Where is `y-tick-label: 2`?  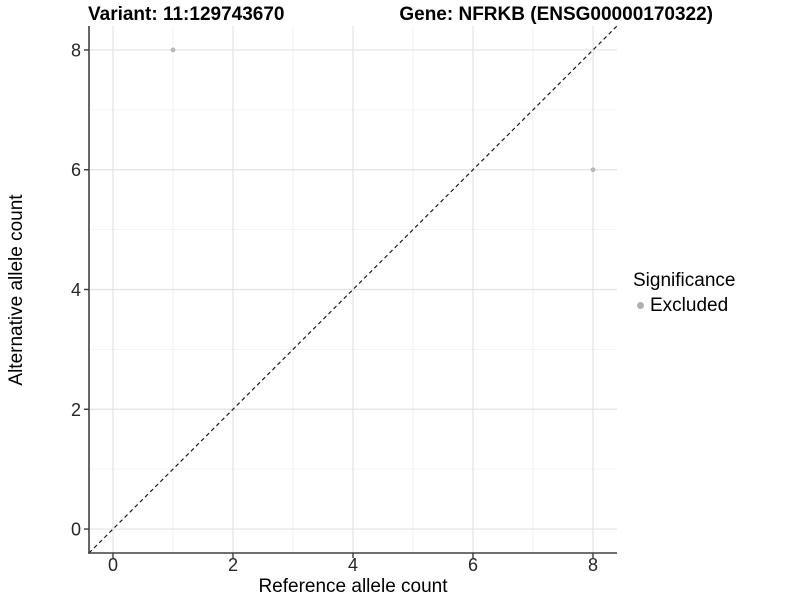
y-tick-label: 2 is located at coordinates (76, 410).